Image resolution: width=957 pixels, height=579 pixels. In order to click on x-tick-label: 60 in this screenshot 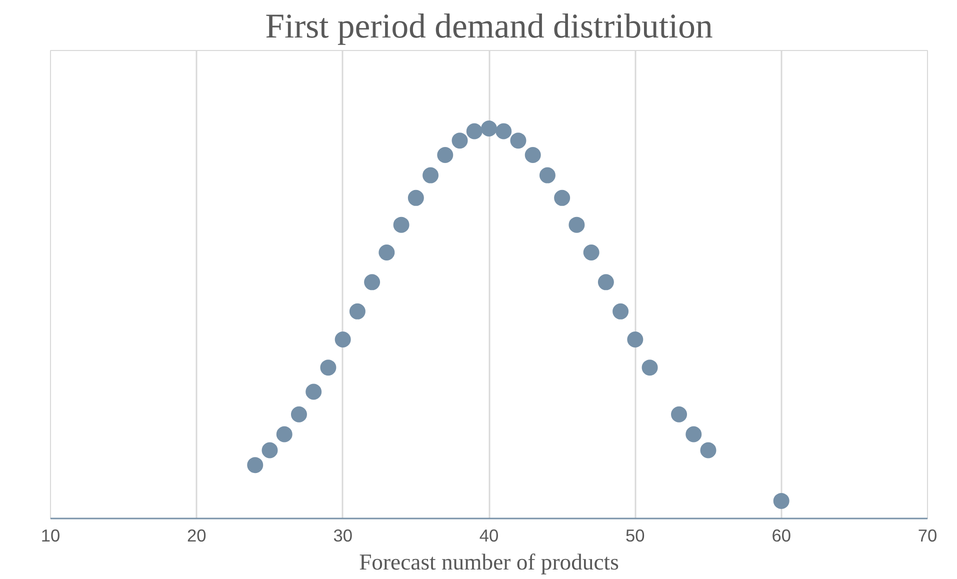, I will do `click(781, 536)`.